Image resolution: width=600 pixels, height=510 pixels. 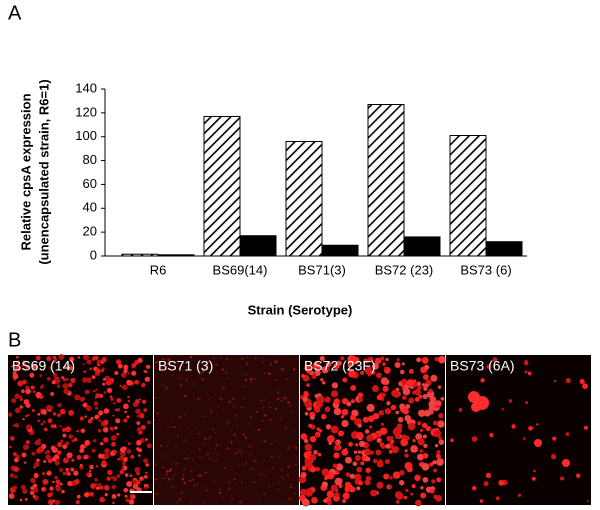 I want to click on y-tick-label: 100, so click(x=86, y=135).